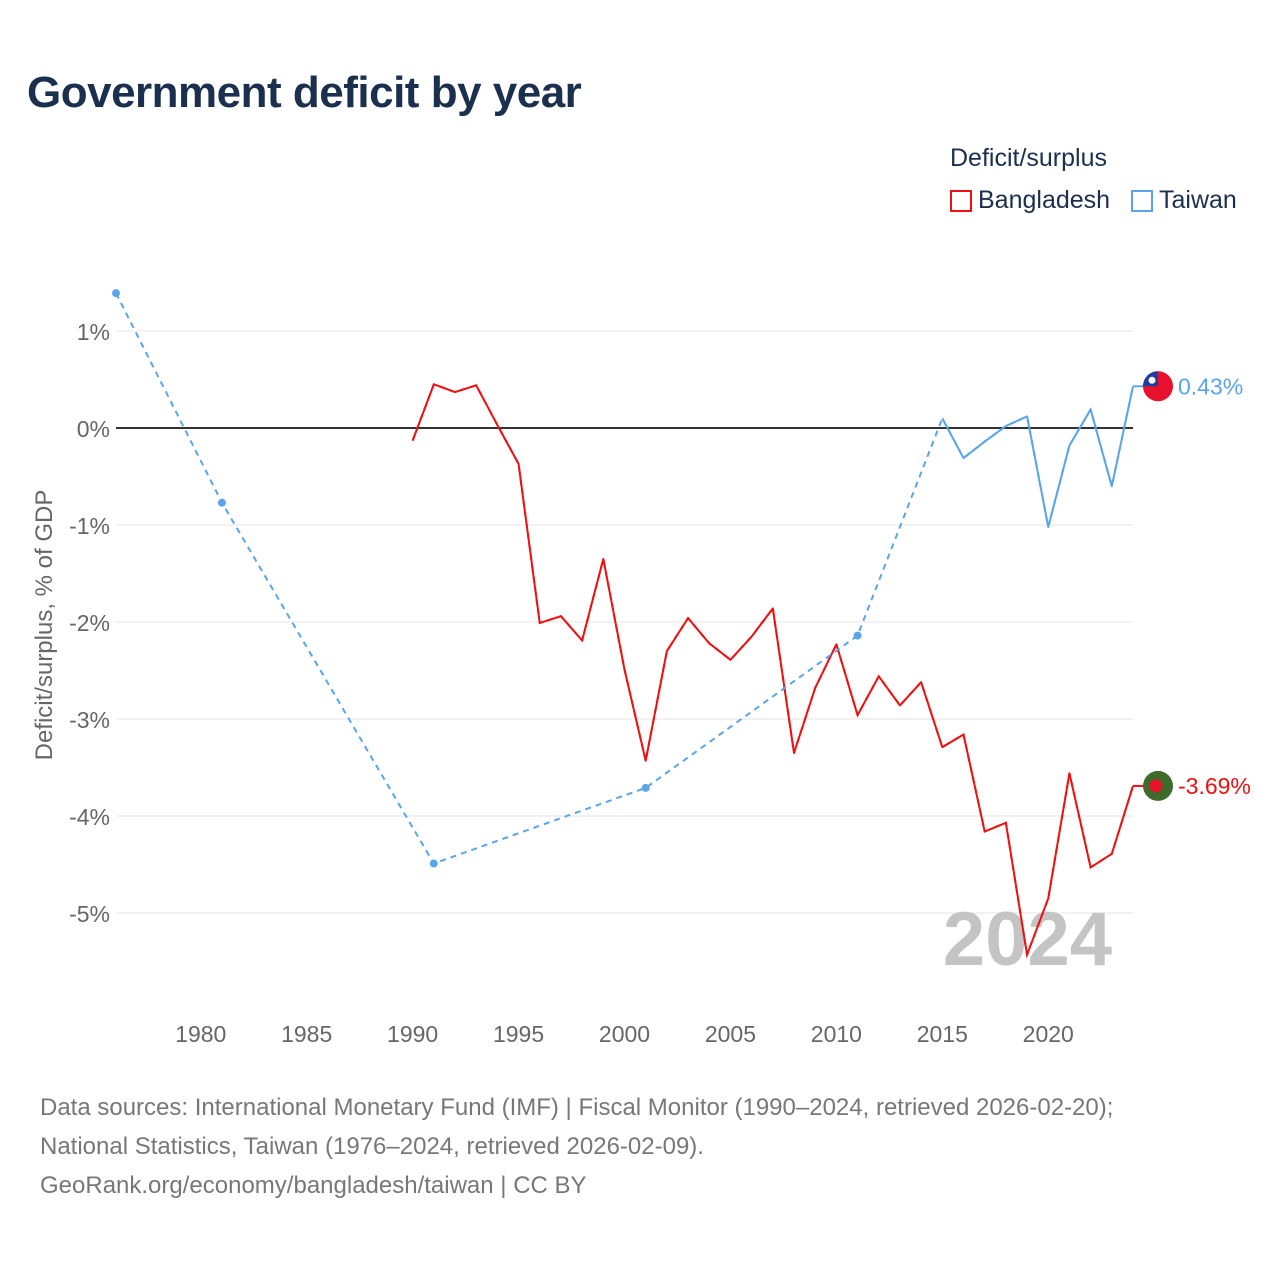  I want to click on x-tick-label: 1995, so click(518, 1034).